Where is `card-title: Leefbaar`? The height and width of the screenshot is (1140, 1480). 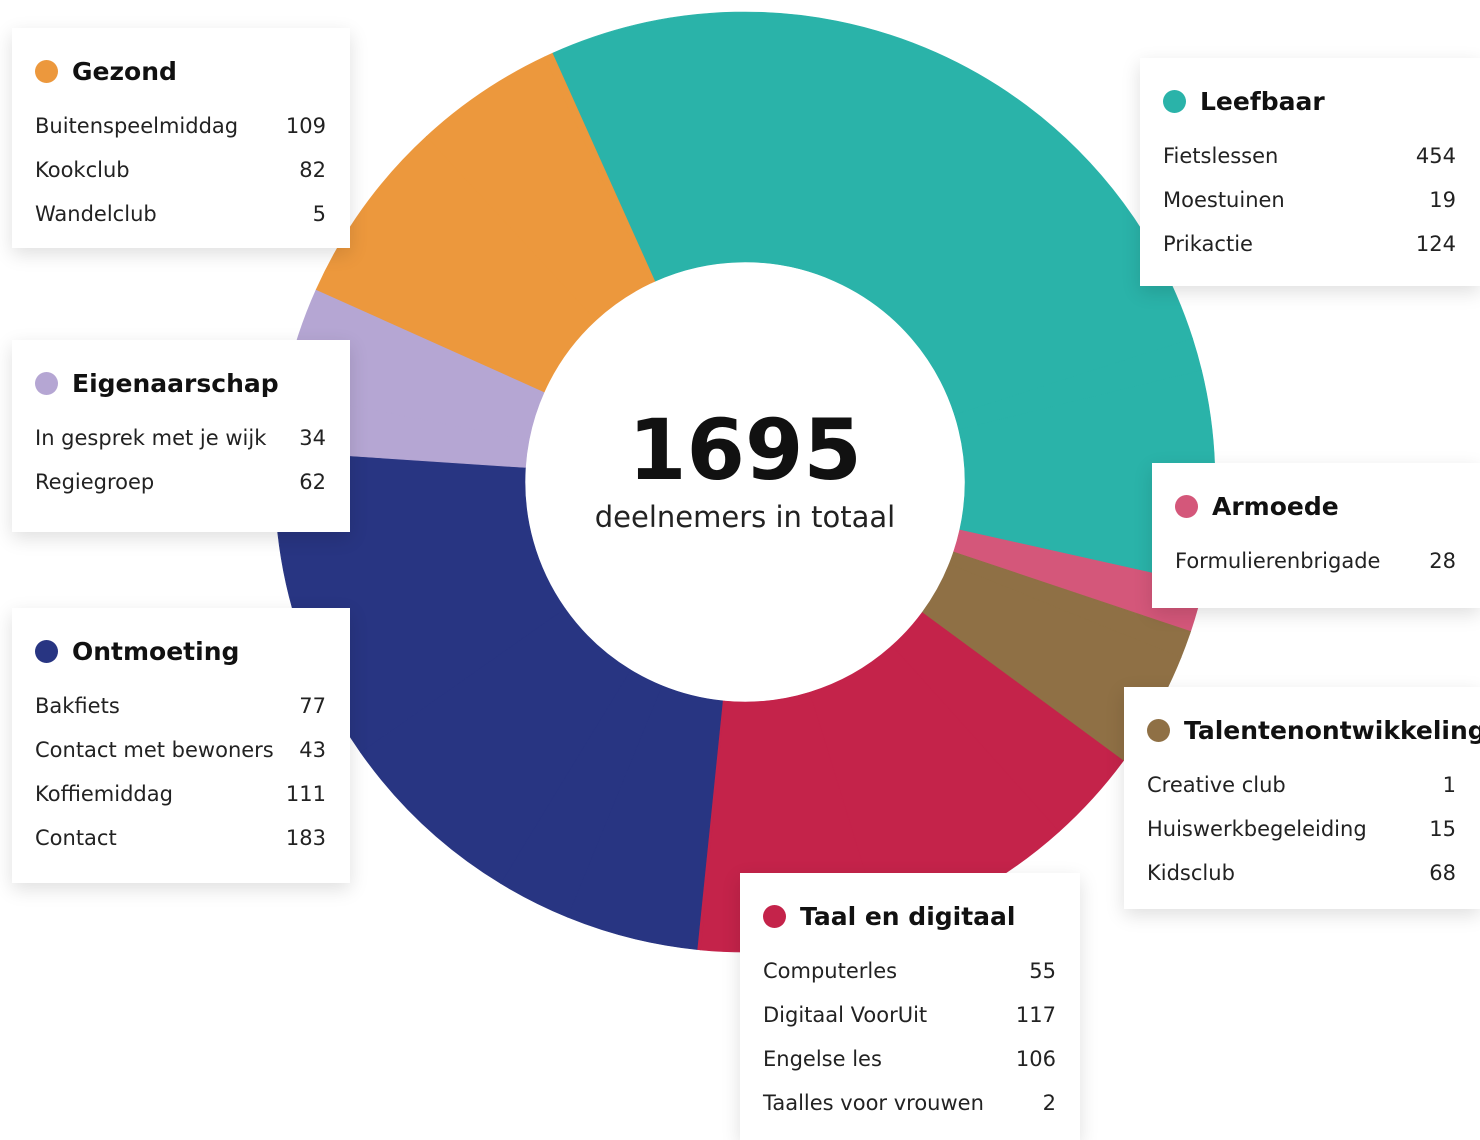 card-title: Leefbaar is located at coordinates (1309, 101).